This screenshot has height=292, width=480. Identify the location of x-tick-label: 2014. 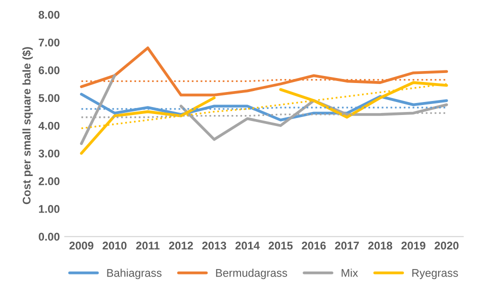
(247, 246).